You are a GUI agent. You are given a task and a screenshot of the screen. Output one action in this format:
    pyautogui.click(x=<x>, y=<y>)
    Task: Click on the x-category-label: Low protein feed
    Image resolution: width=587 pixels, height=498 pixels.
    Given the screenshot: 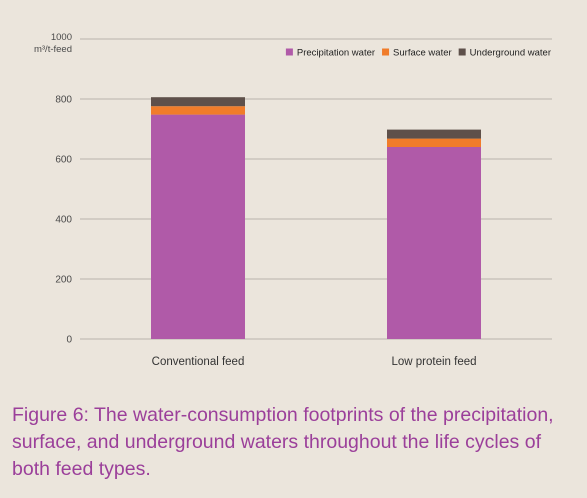 What is the action you would take?
    pyautogui.click(x=433, y=362)
    